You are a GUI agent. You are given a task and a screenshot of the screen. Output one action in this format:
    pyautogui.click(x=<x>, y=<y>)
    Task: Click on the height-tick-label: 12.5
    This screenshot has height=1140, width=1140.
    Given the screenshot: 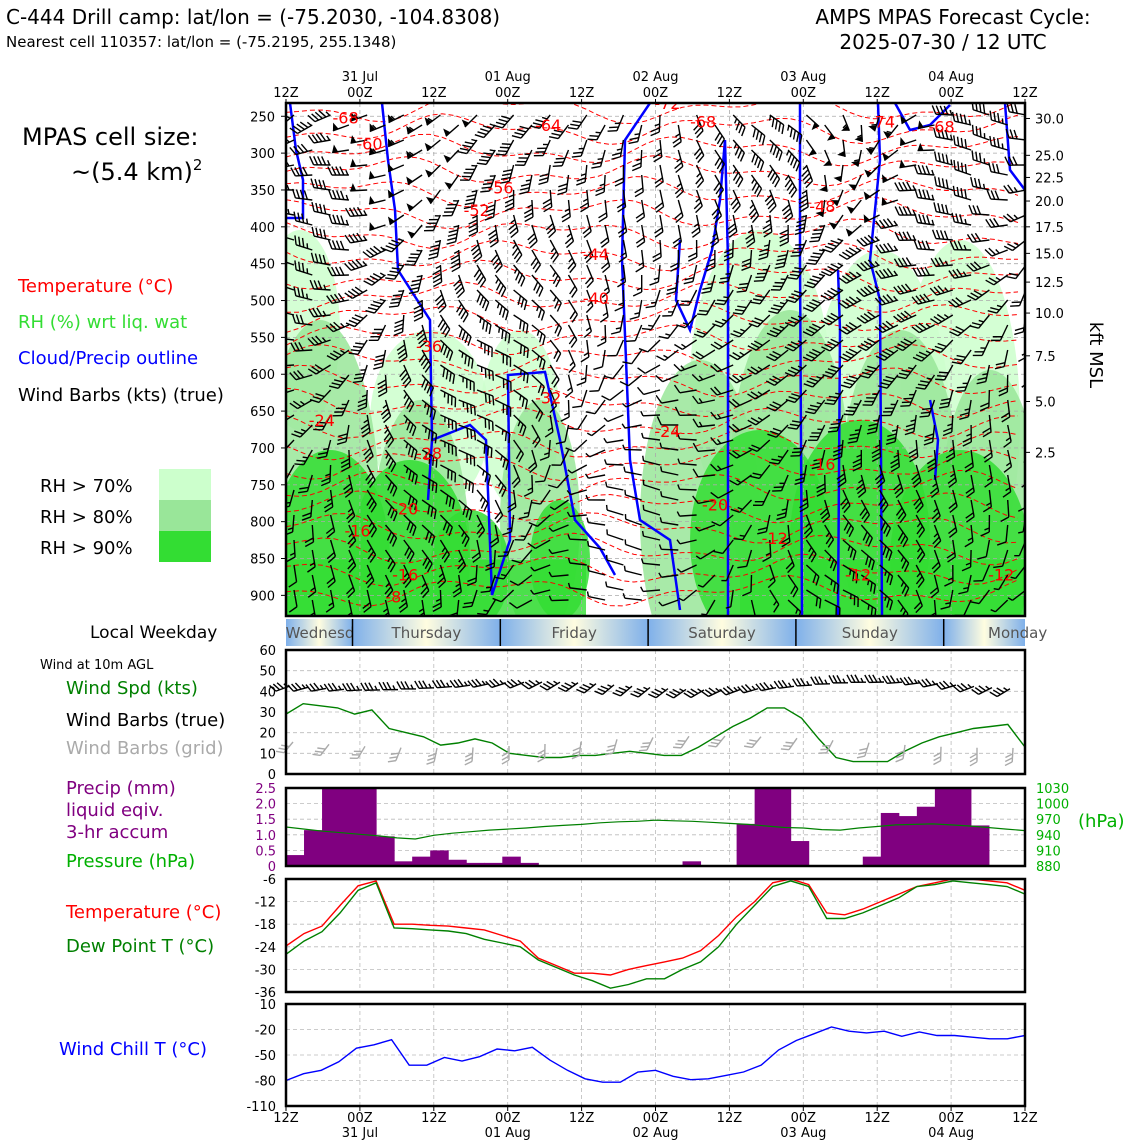 What is the action you would take?
    pyautogui.click(x=1049, y=283)
    